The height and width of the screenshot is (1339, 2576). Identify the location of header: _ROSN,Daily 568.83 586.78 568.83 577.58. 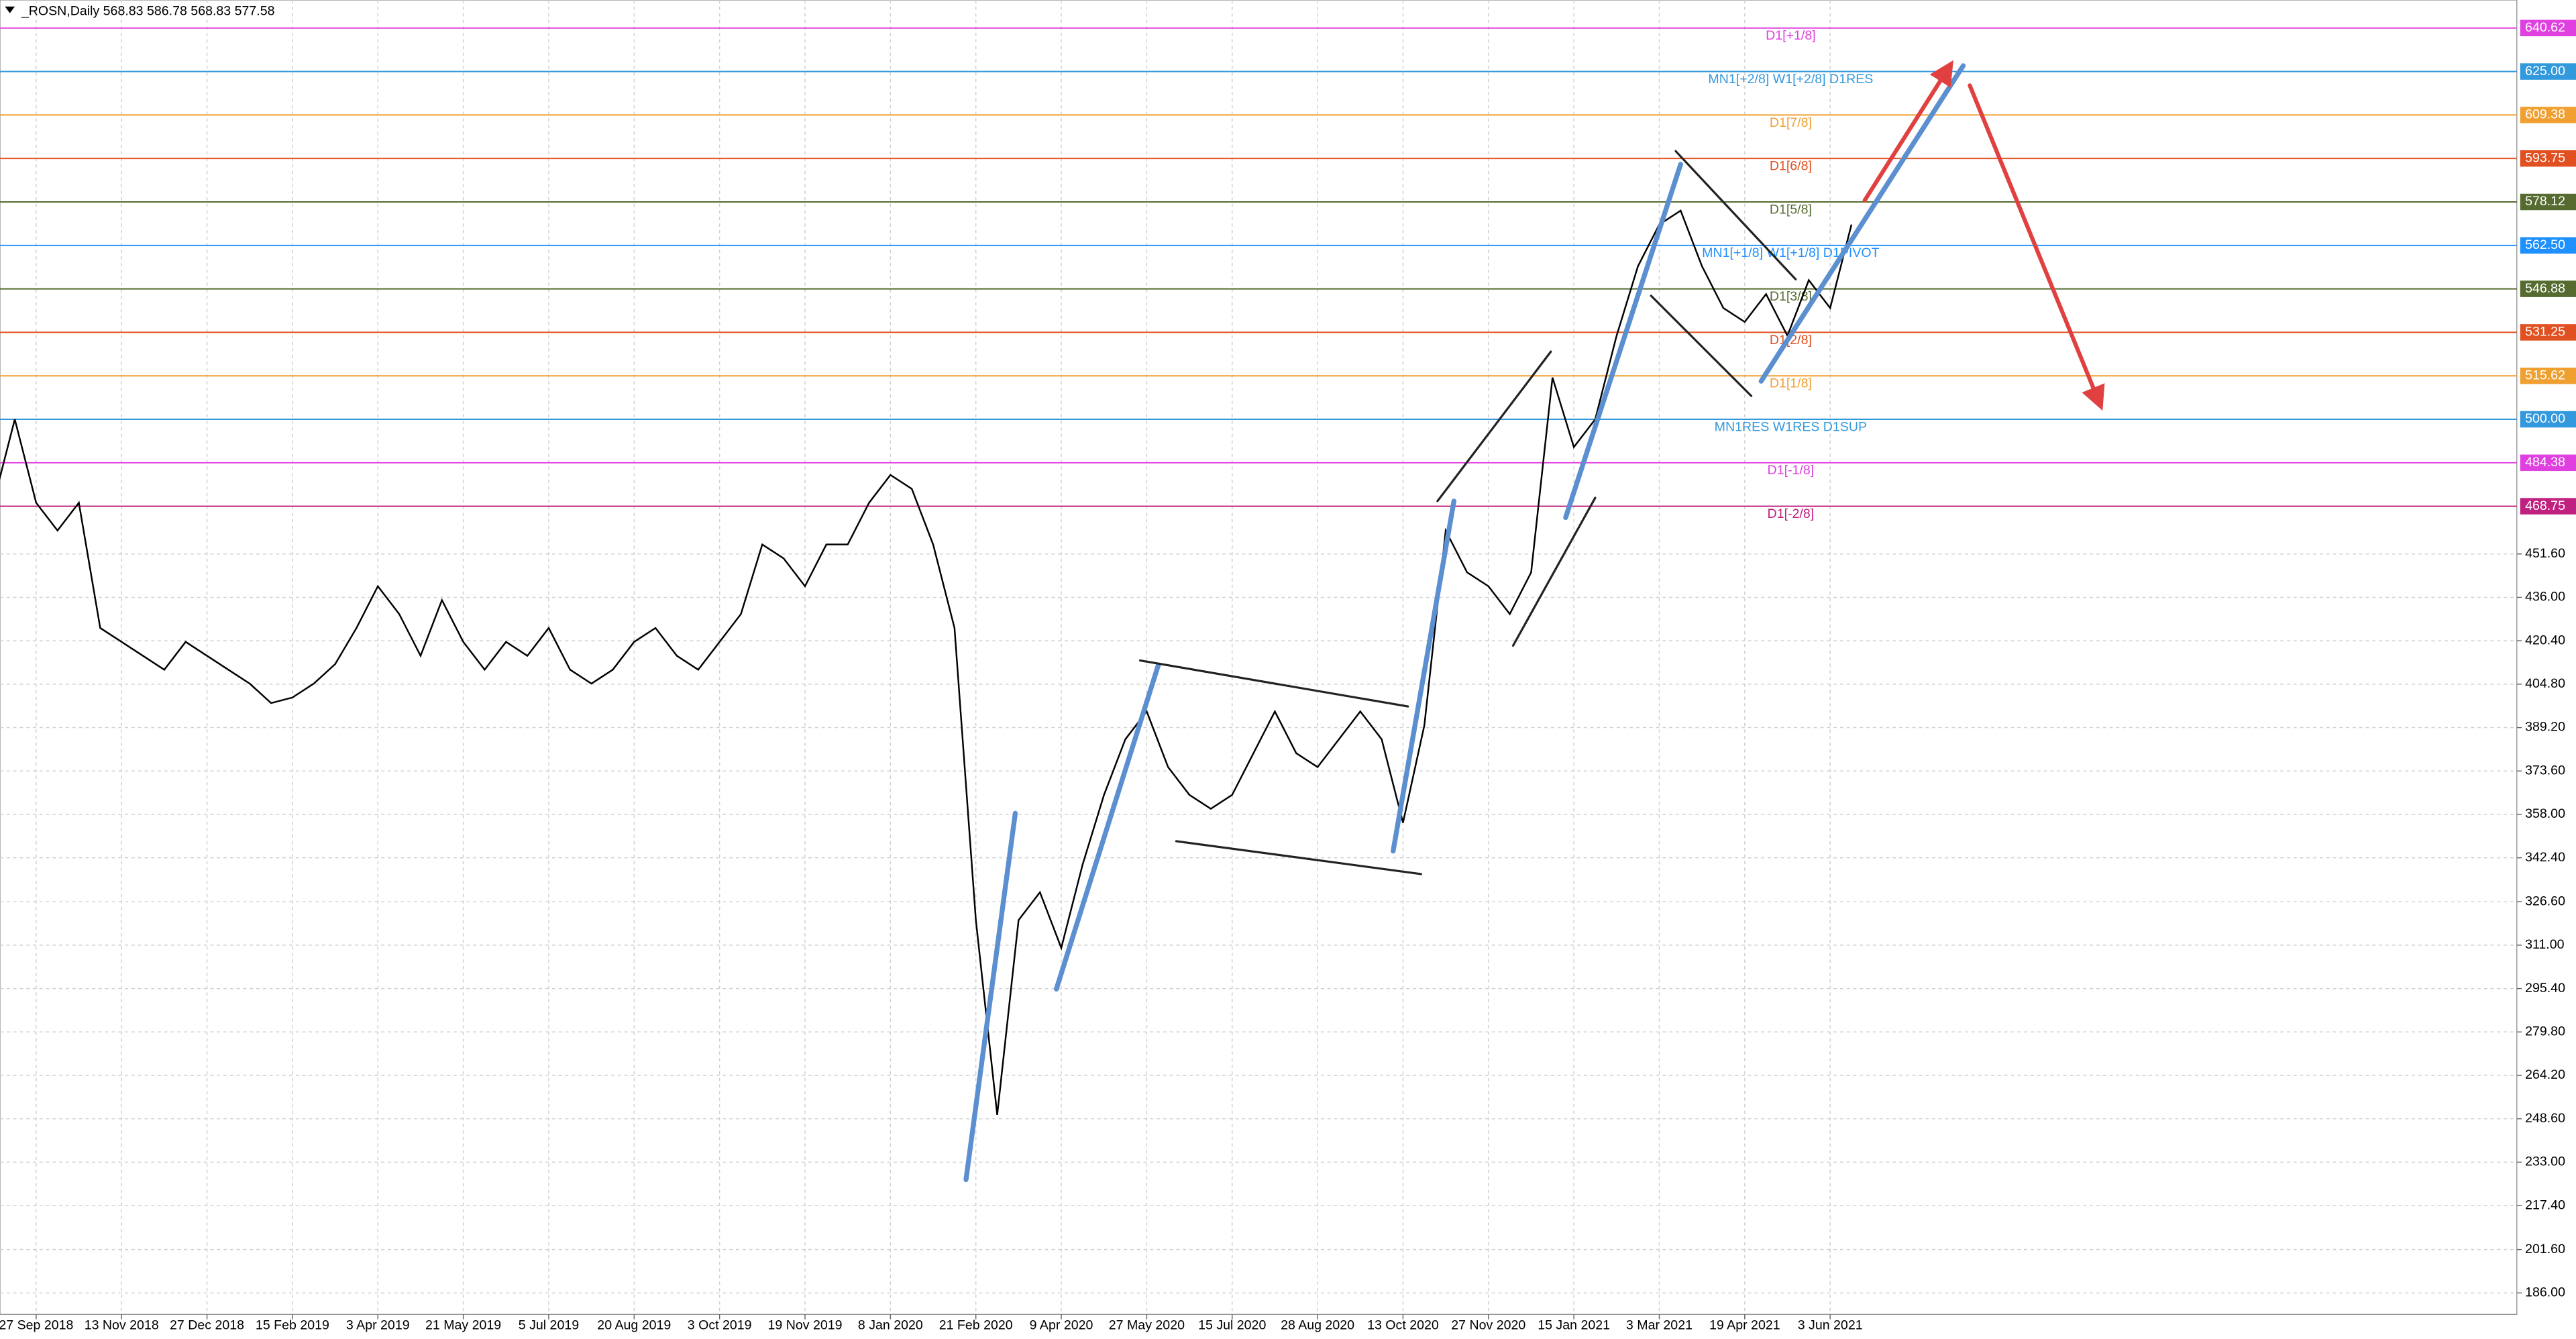
(148, 10).